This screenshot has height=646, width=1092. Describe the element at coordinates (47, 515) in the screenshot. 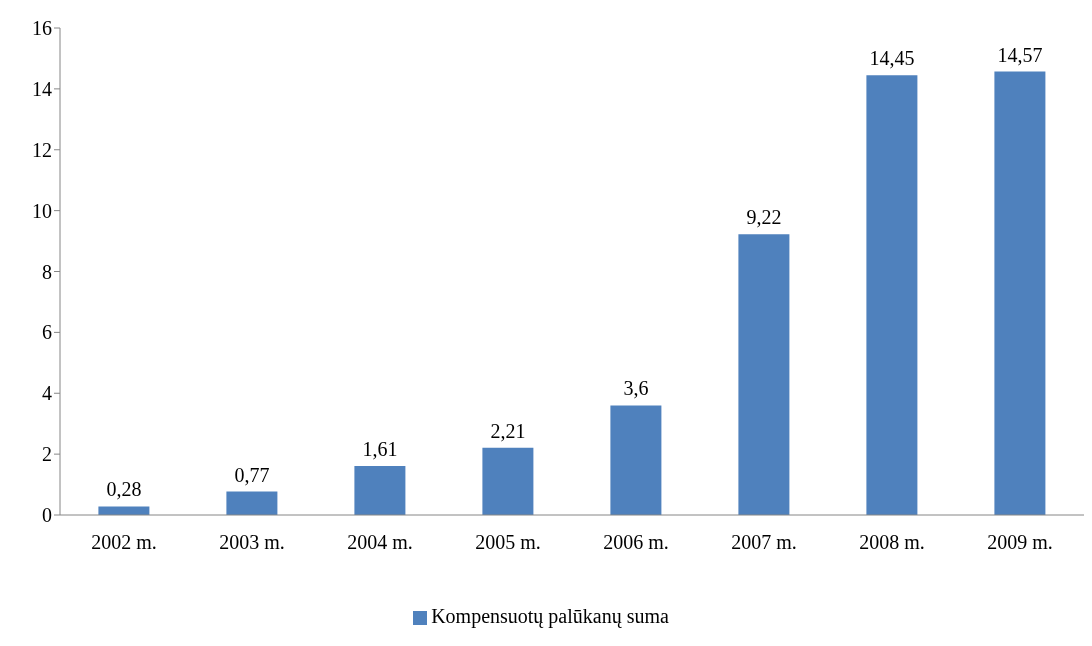

I see `y-tick-label: 0` at that location.